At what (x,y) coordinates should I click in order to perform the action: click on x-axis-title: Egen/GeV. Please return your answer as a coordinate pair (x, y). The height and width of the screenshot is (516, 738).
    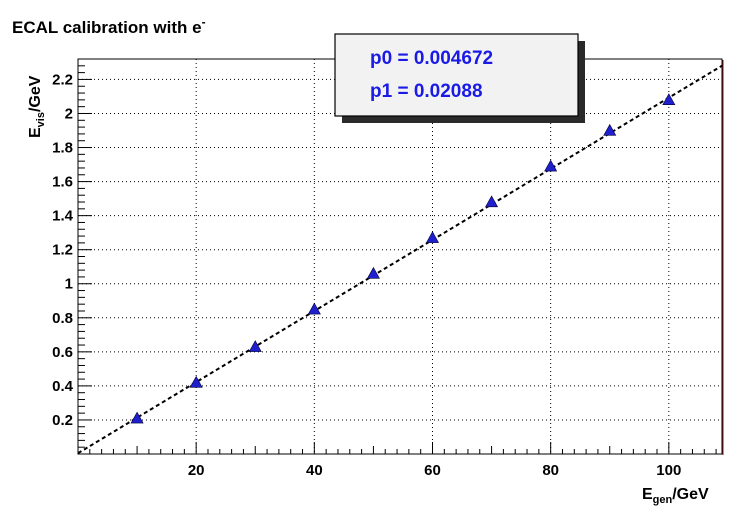
    Looking at the image, I should click on (675, 496).